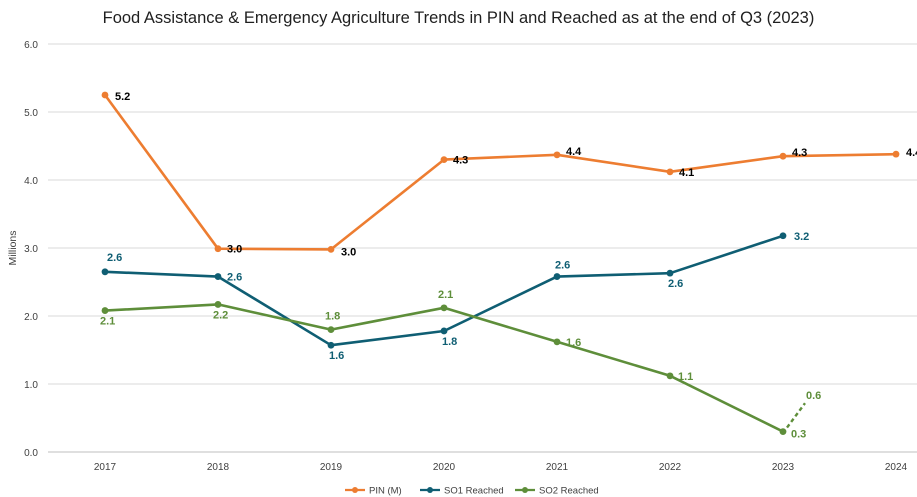 The width and height of the screenshot is (917, 497). I want to click on x-tick-label: 2018, so click(218, 467).